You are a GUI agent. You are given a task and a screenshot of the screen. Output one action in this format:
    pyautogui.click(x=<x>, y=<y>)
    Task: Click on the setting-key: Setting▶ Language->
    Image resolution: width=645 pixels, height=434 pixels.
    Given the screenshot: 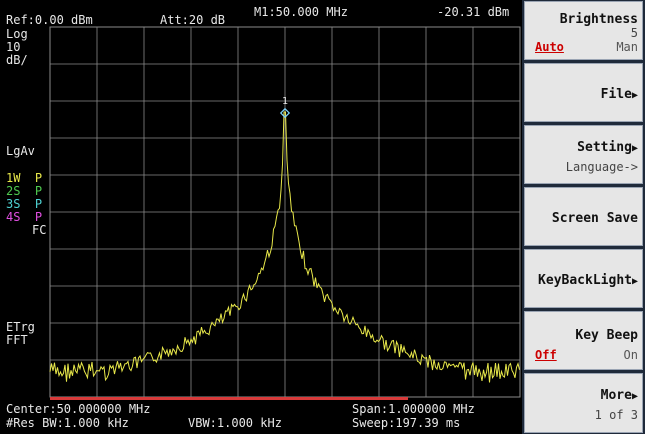 What is the action you would take?
    pyautogui.click(x=583, y=154)
    